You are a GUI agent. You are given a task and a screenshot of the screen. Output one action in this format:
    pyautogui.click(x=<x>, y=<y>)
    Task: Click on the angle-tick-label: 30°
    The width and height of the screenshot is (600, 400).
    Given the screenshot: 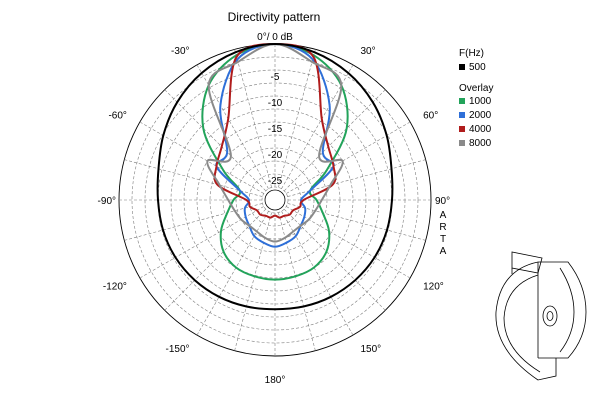 What is the action you would take?
    pyautogui.click(x=368, y=51)
    